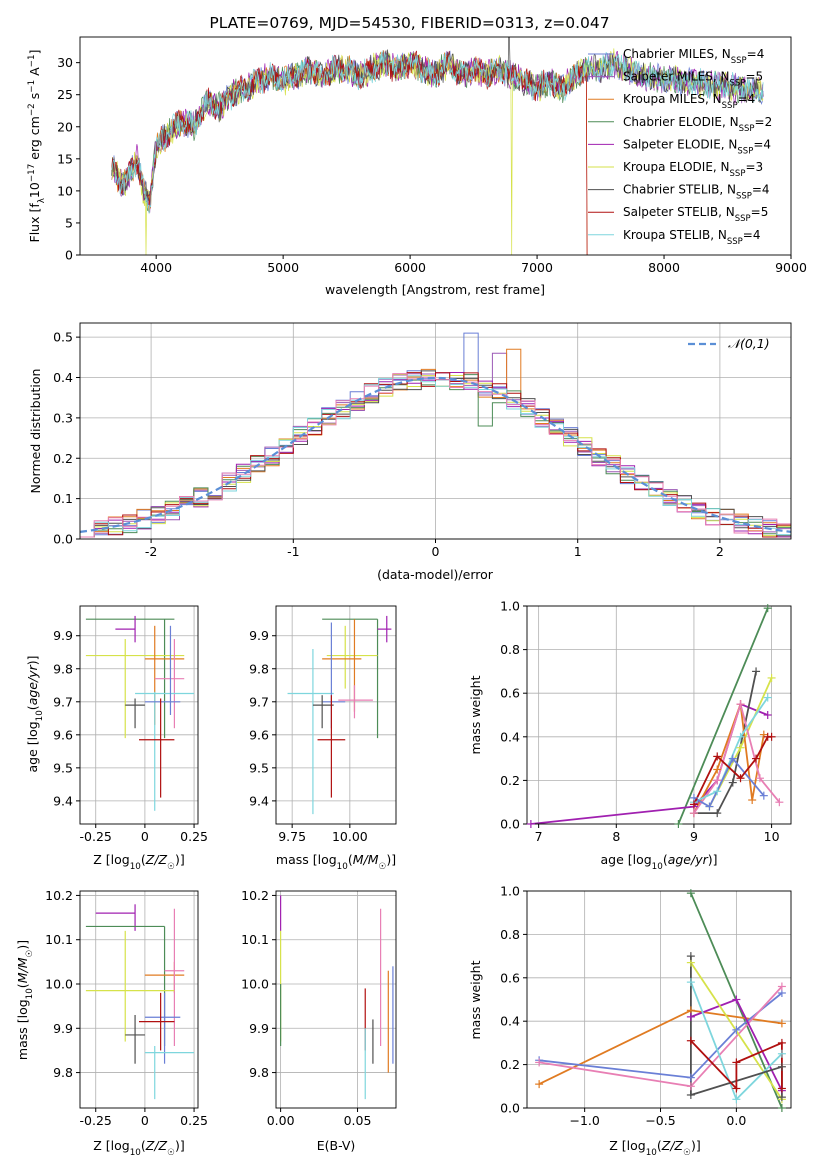  Describe the element at coordinates (410, 267) in the screenshot. I see `x-tick-label: 6000` at that location.